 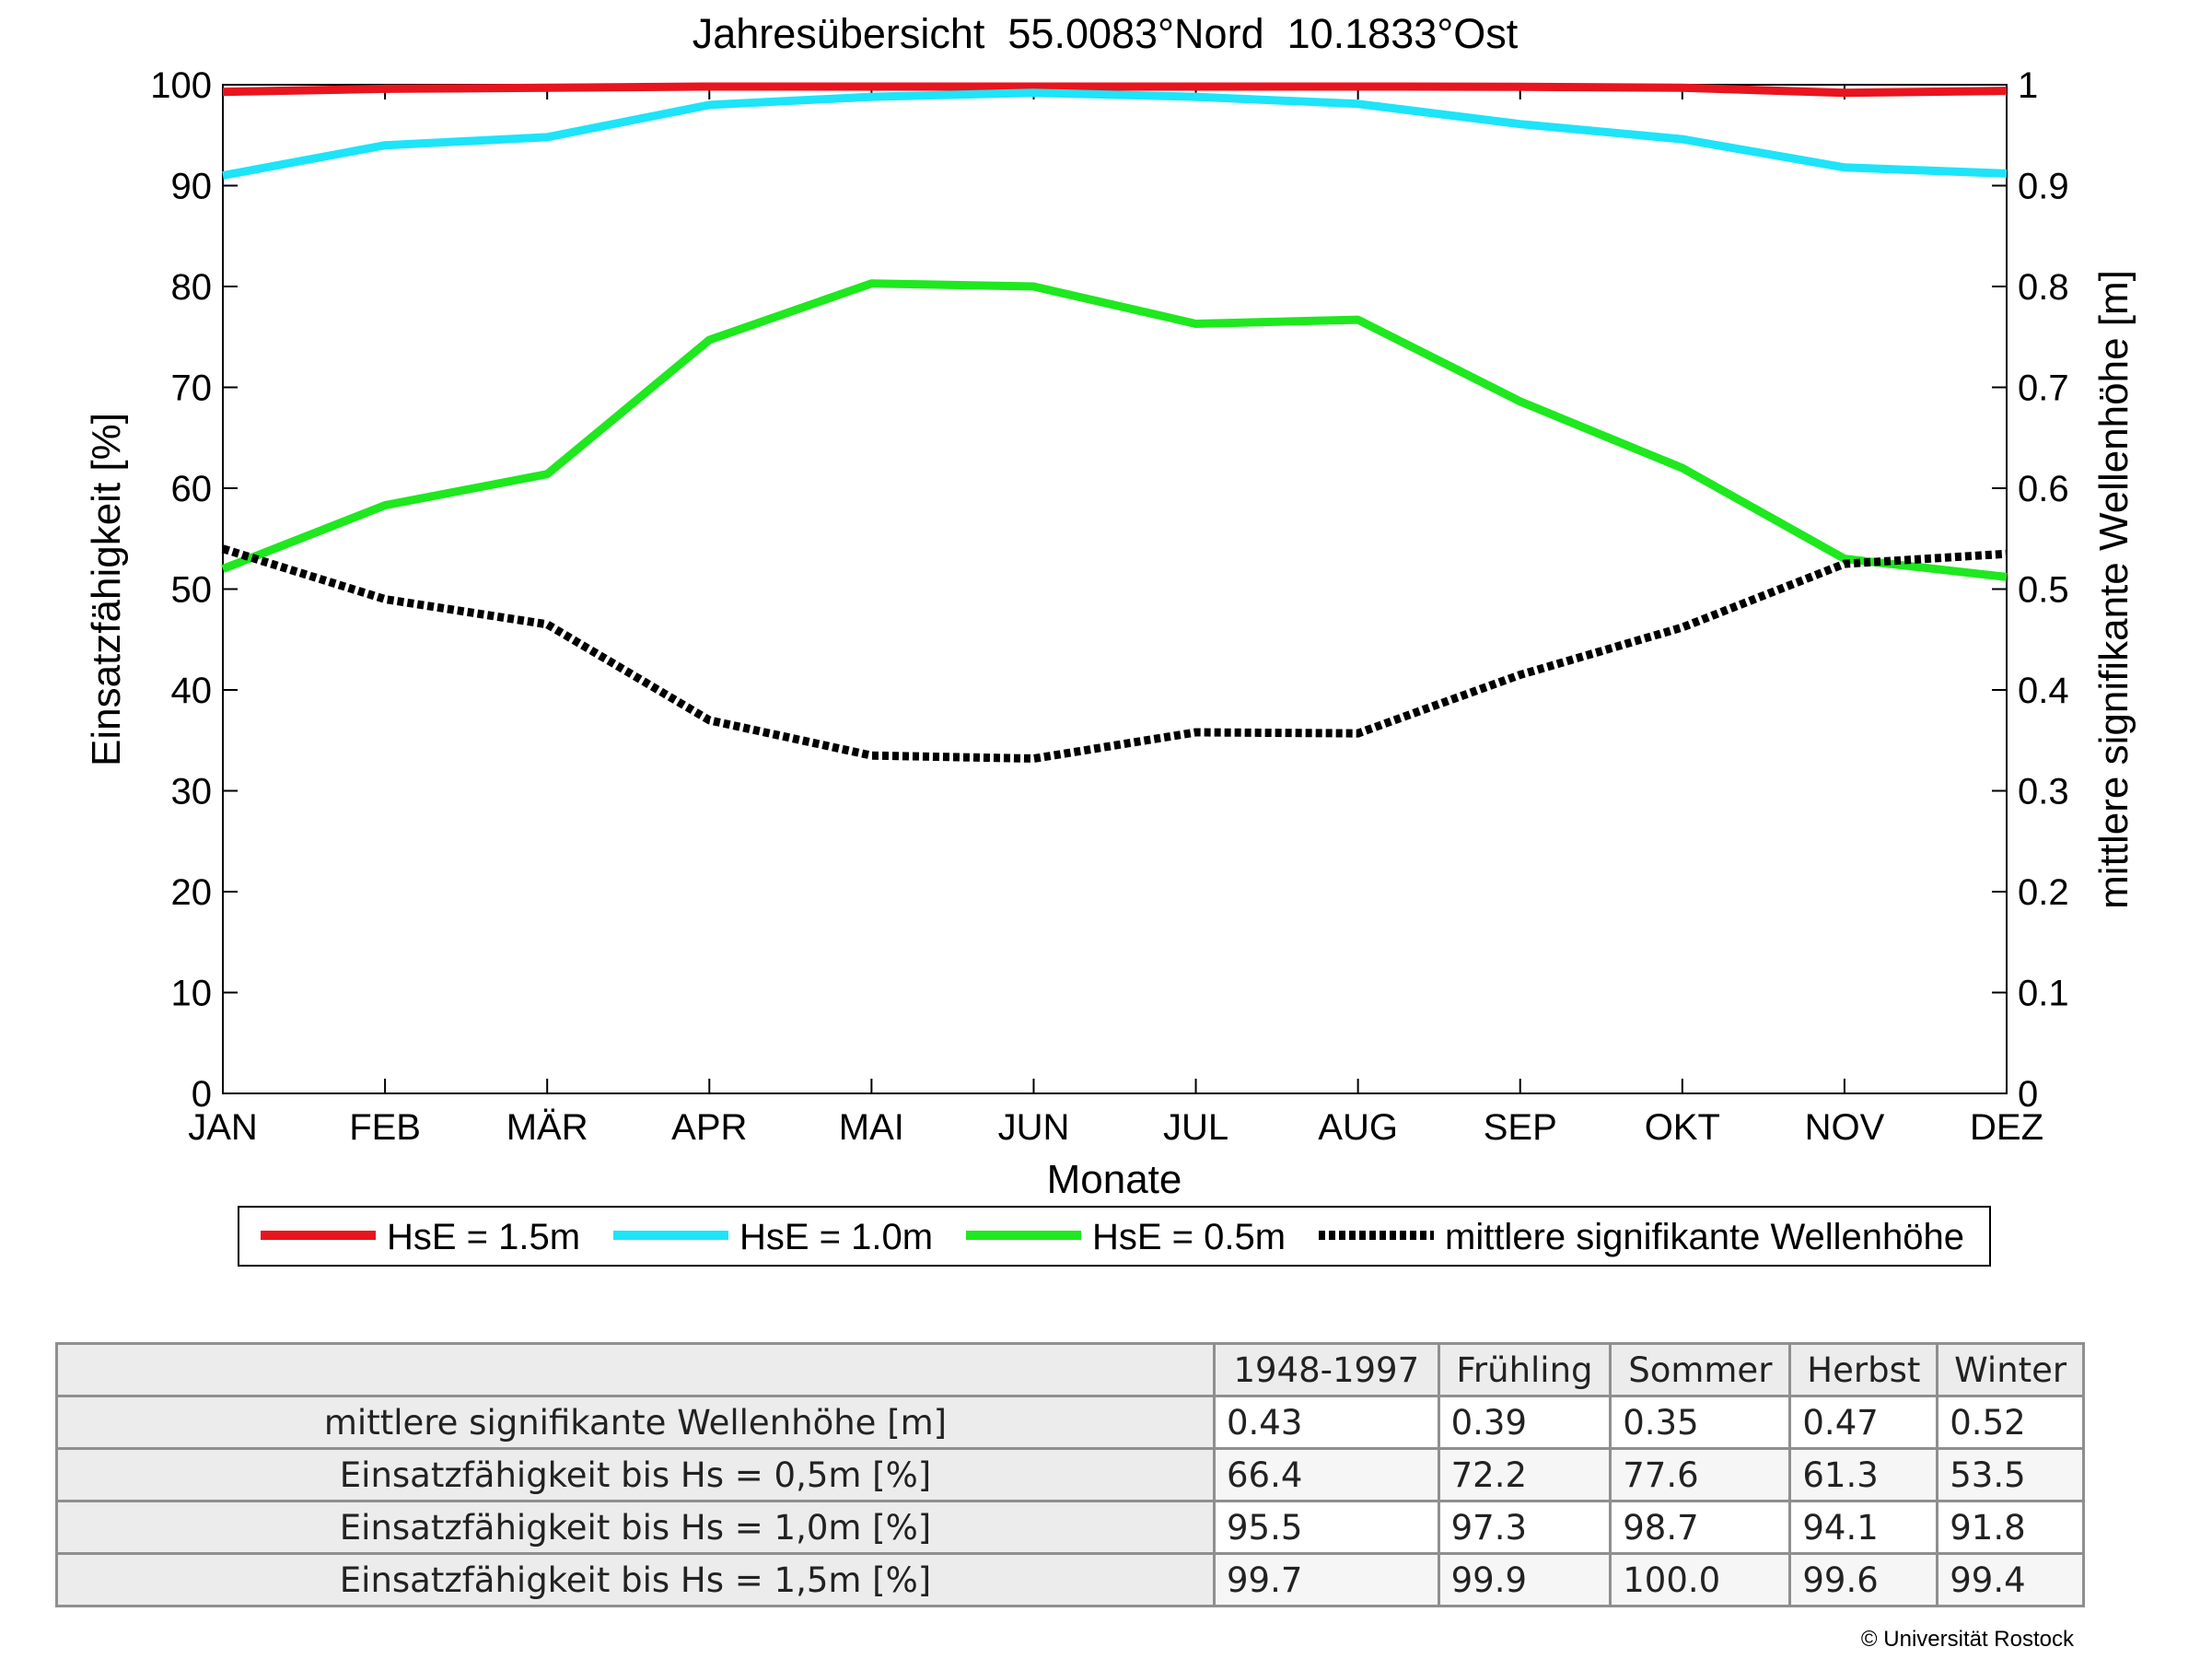 I want to click on table-cell: 77.6, so click(x=1701, y=1474).